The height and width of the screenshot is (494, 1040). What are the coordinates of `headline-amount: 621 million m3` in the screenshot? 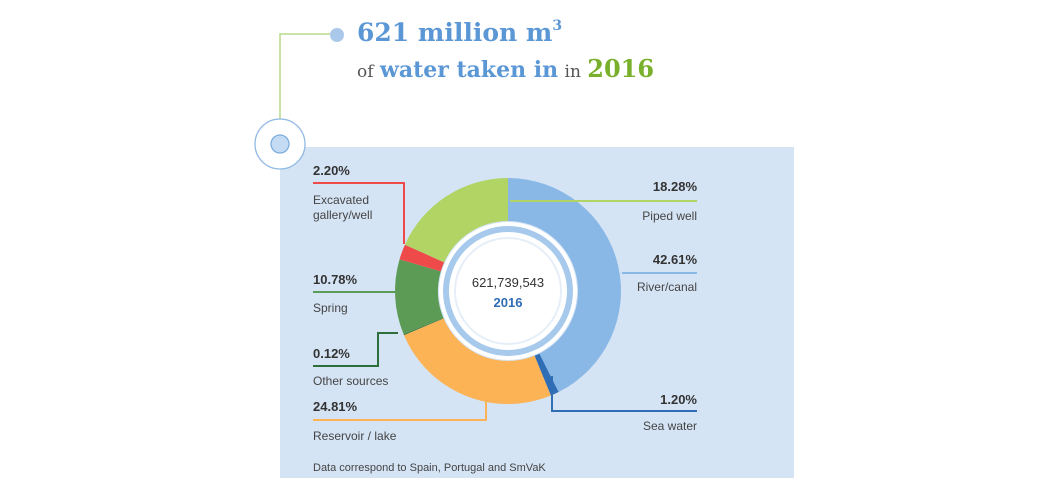 It's located at (459, 32).